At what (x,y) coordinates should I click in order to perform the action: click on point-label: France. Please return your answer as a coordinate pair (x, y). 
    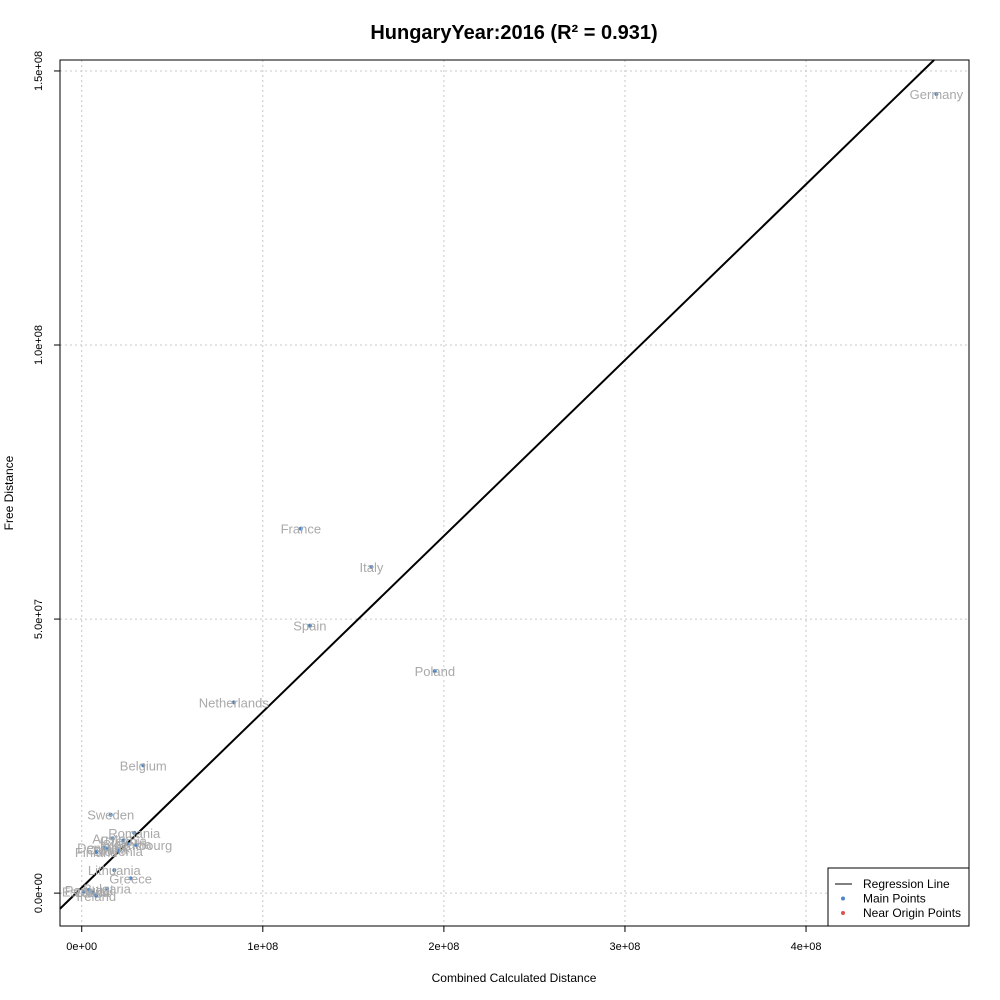
    Looking at the image, I should click on (301, 529).